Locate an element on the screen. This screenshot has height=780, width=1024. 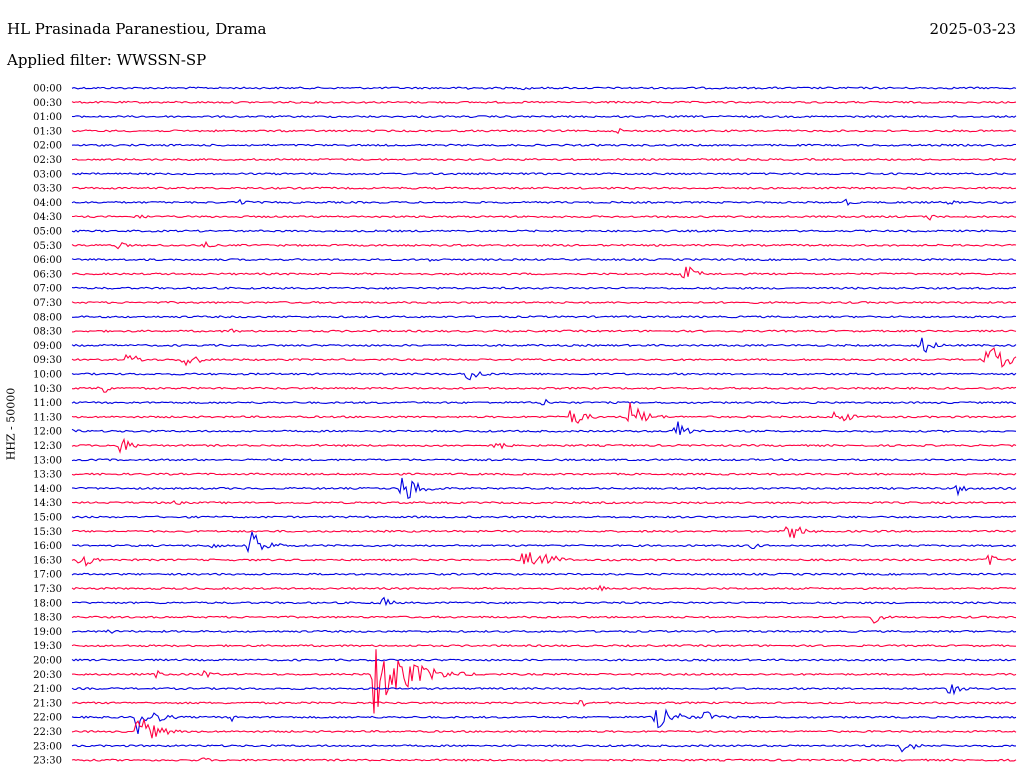
time-tick-1530: 15:30 is located at coordinates (47, 532).